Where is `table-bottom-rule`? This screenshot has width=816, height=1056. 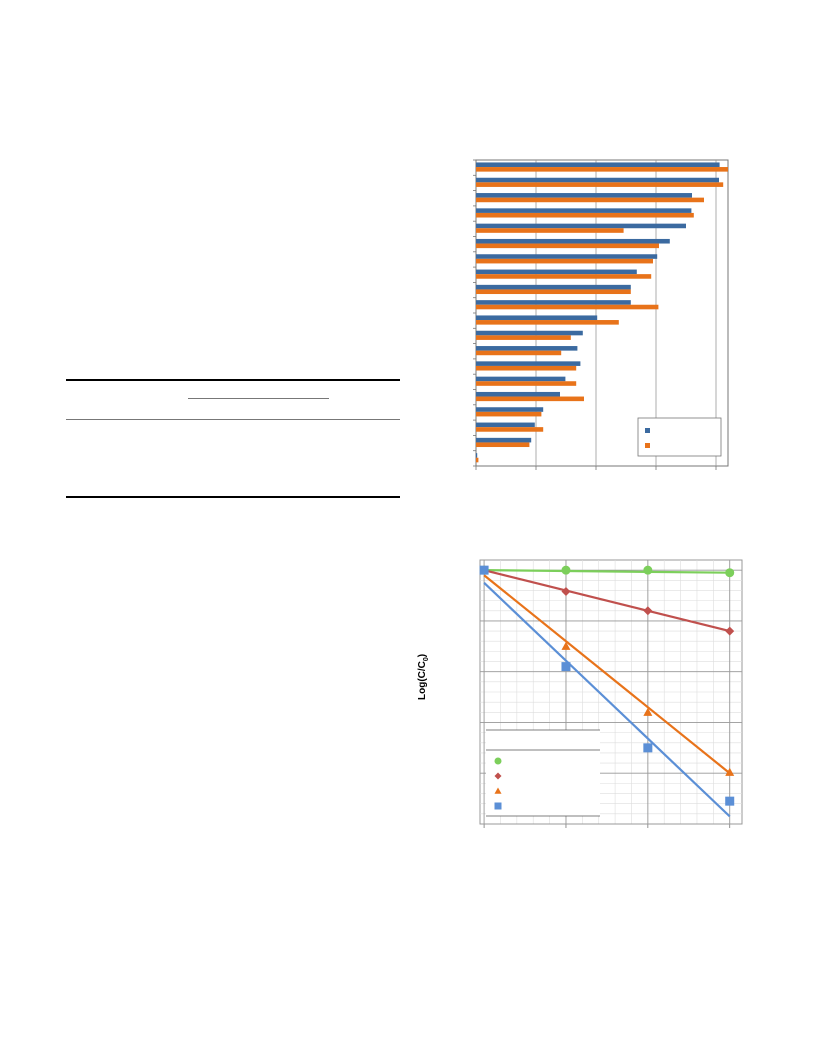 table-bottom-rule is located at coordinates (233, 497).